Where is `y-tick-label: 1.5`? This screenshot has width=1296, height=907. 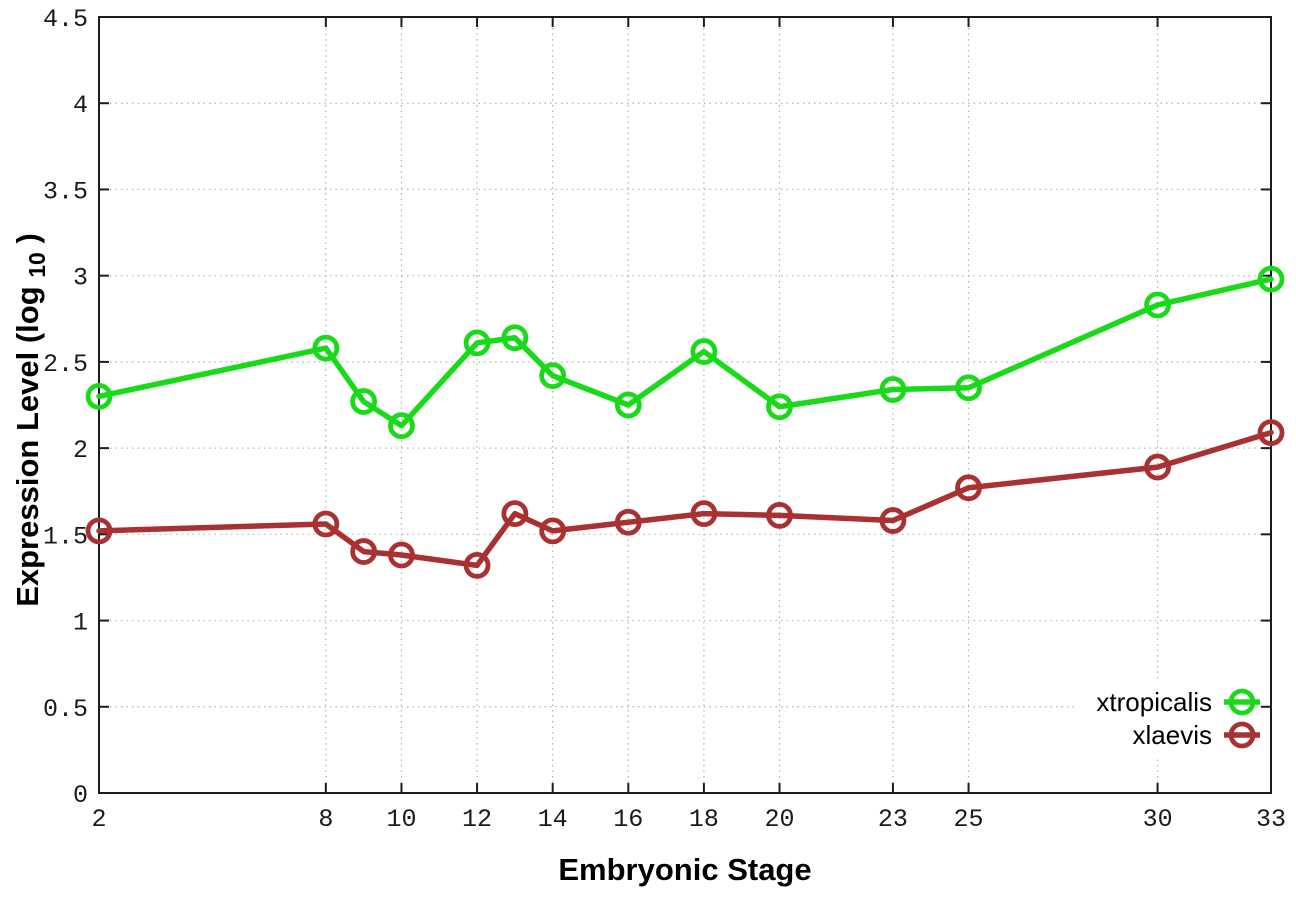
y-tick-label: 1.5 is located at coordinates (65, 536).